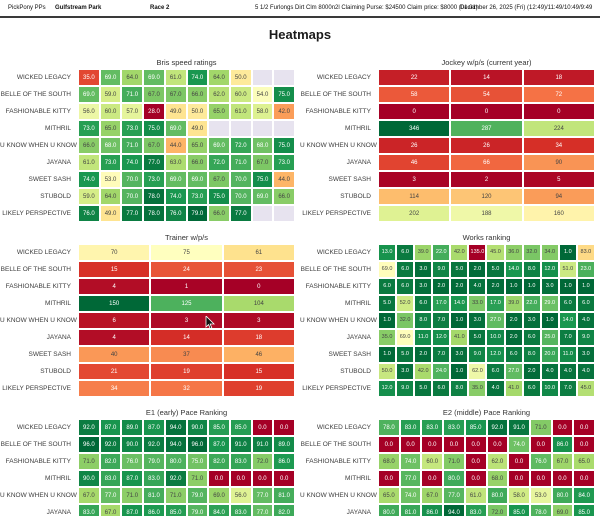 The image size is (600, 516). Describe the element at coordinates (486, 286) in the screenshot. I see `heatmap-cells: 6.0 6.0 3.0 2.0 2.0 4.0 2.0 1.0 1.0 3.0 1.0 1.0` at that location.